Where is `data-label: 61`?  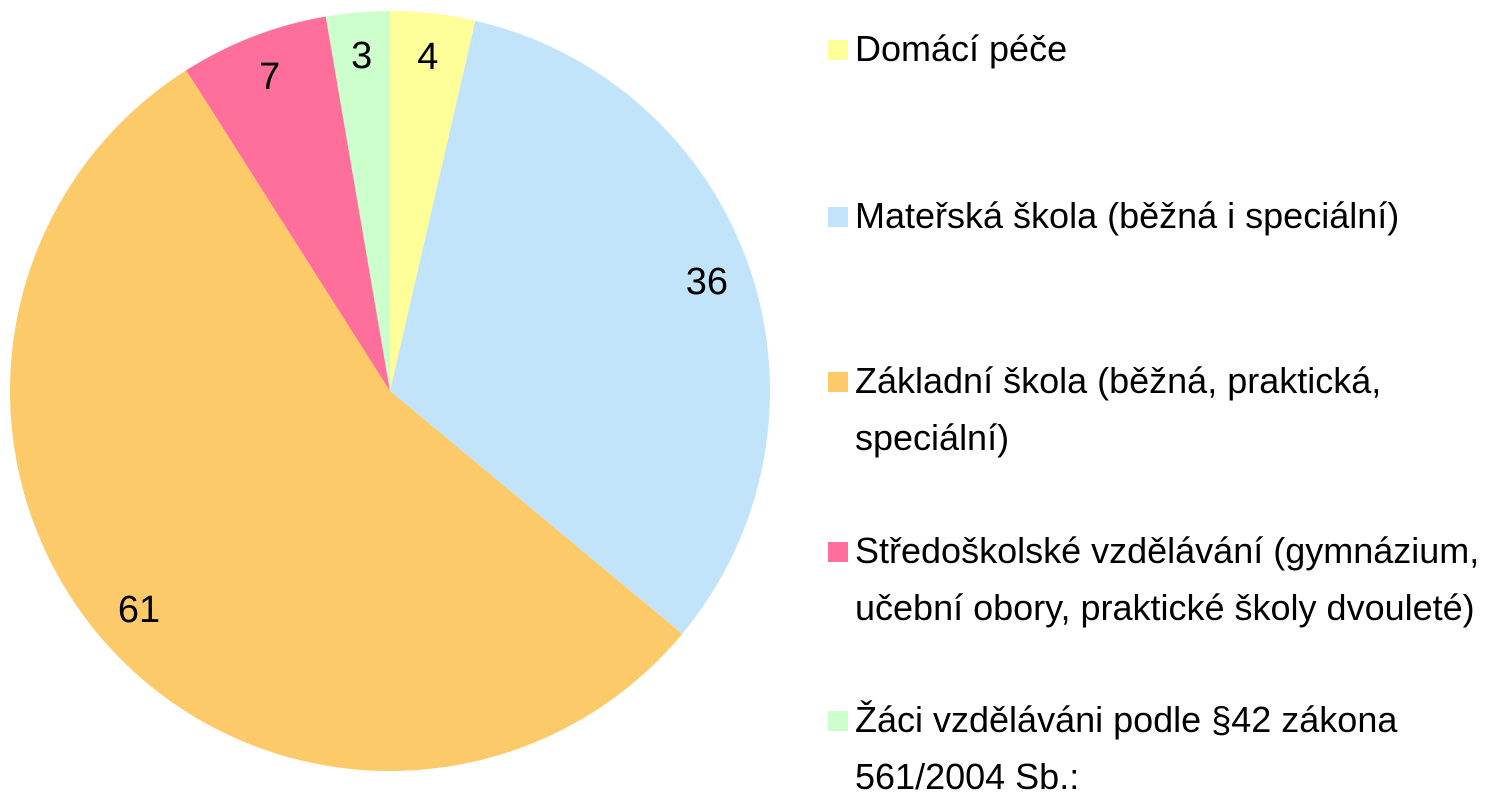 data-label: 61 is located at coordinates (139, 610).